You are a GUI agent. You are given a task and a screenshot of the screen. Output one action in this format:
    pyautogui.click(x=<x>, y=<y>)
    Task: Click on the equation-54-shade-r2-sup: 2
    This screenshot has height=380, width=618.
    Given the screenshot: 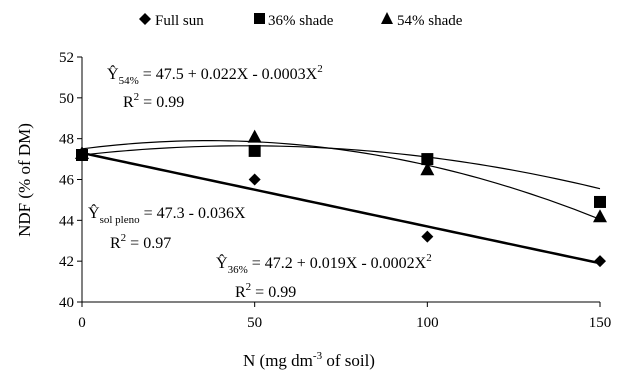 What is the action you would take?
    pyautogui.click(x=137, y=97)
    